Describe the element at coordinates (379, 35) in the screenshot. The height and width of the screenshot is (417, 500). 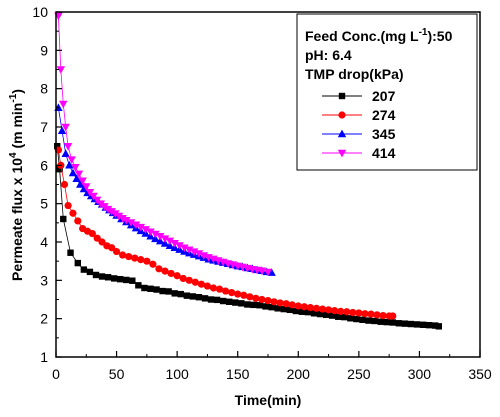
I see `legend-feed-conc: Feed Conc.(mg L-1):50` at that location.